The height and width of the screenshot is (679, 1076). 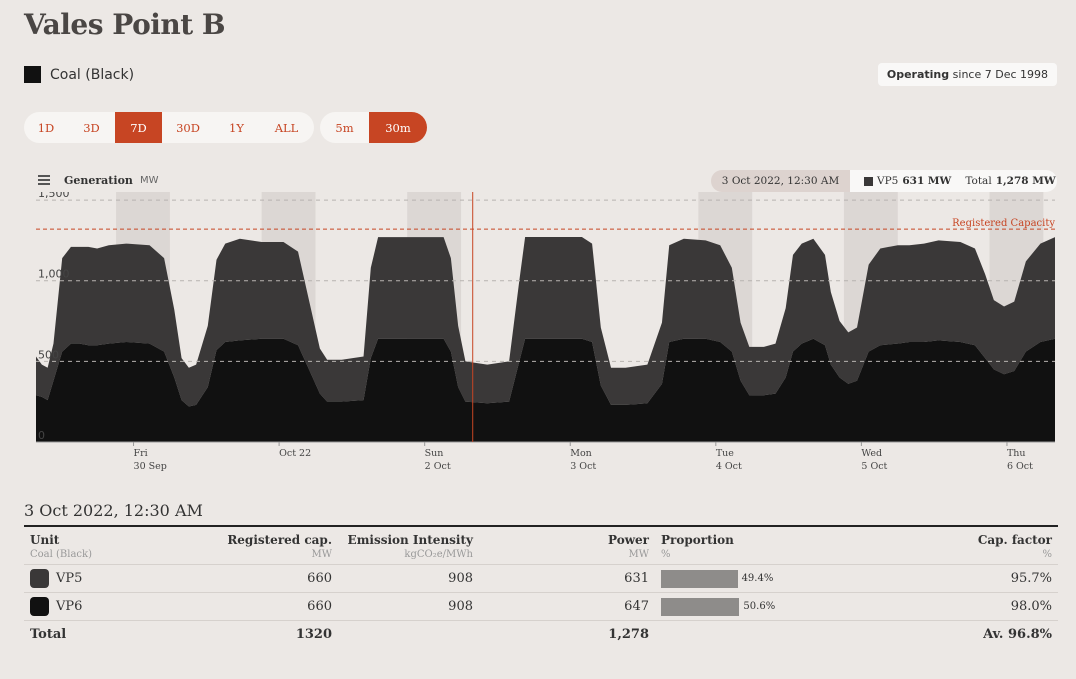 What do you see at coordinates (438, 466) in the screenshot?
I see `x-tick-sublabel: 2 Oct` at bounding box center [438, 466].